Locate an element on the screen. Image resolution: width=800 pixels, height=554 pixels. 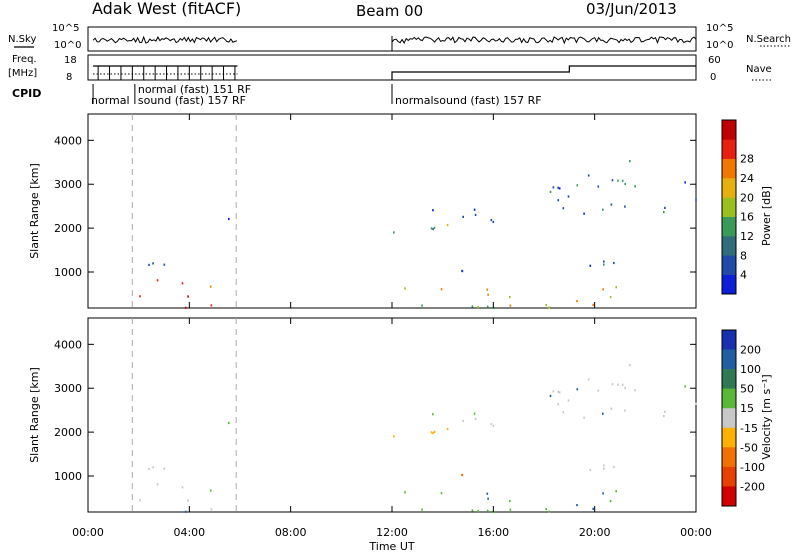
x-tick-label: 04:00 is located at coordinates (189, 532).